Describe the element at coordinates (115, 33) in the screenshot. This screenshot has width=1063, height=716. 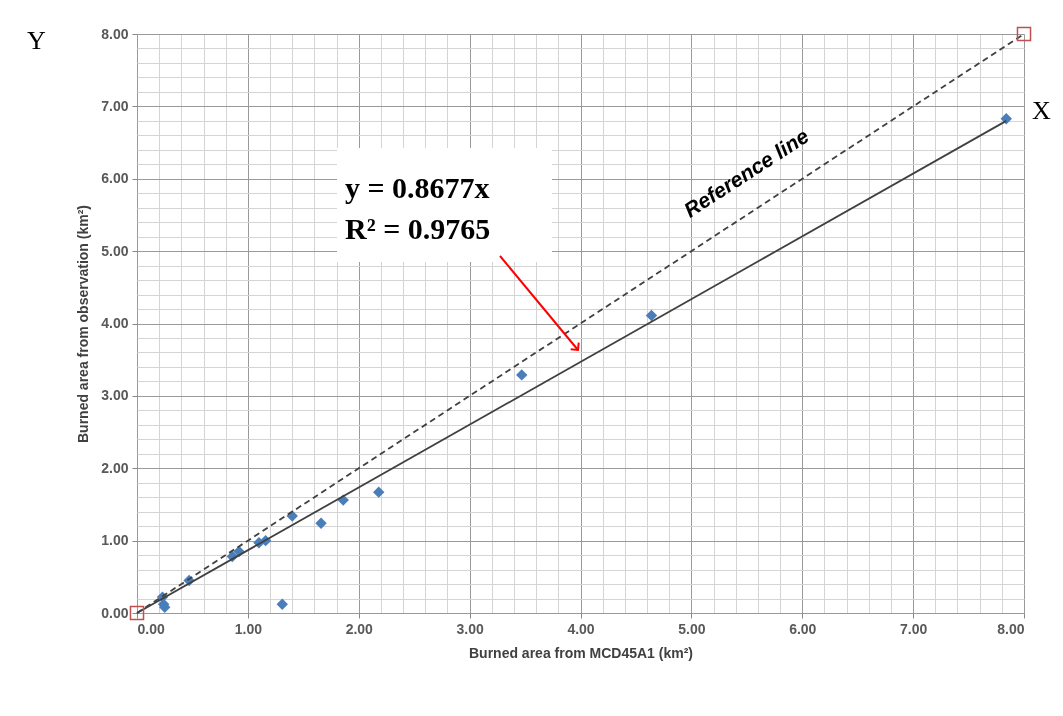
I see `y-tick-label: 8.00` at that location.